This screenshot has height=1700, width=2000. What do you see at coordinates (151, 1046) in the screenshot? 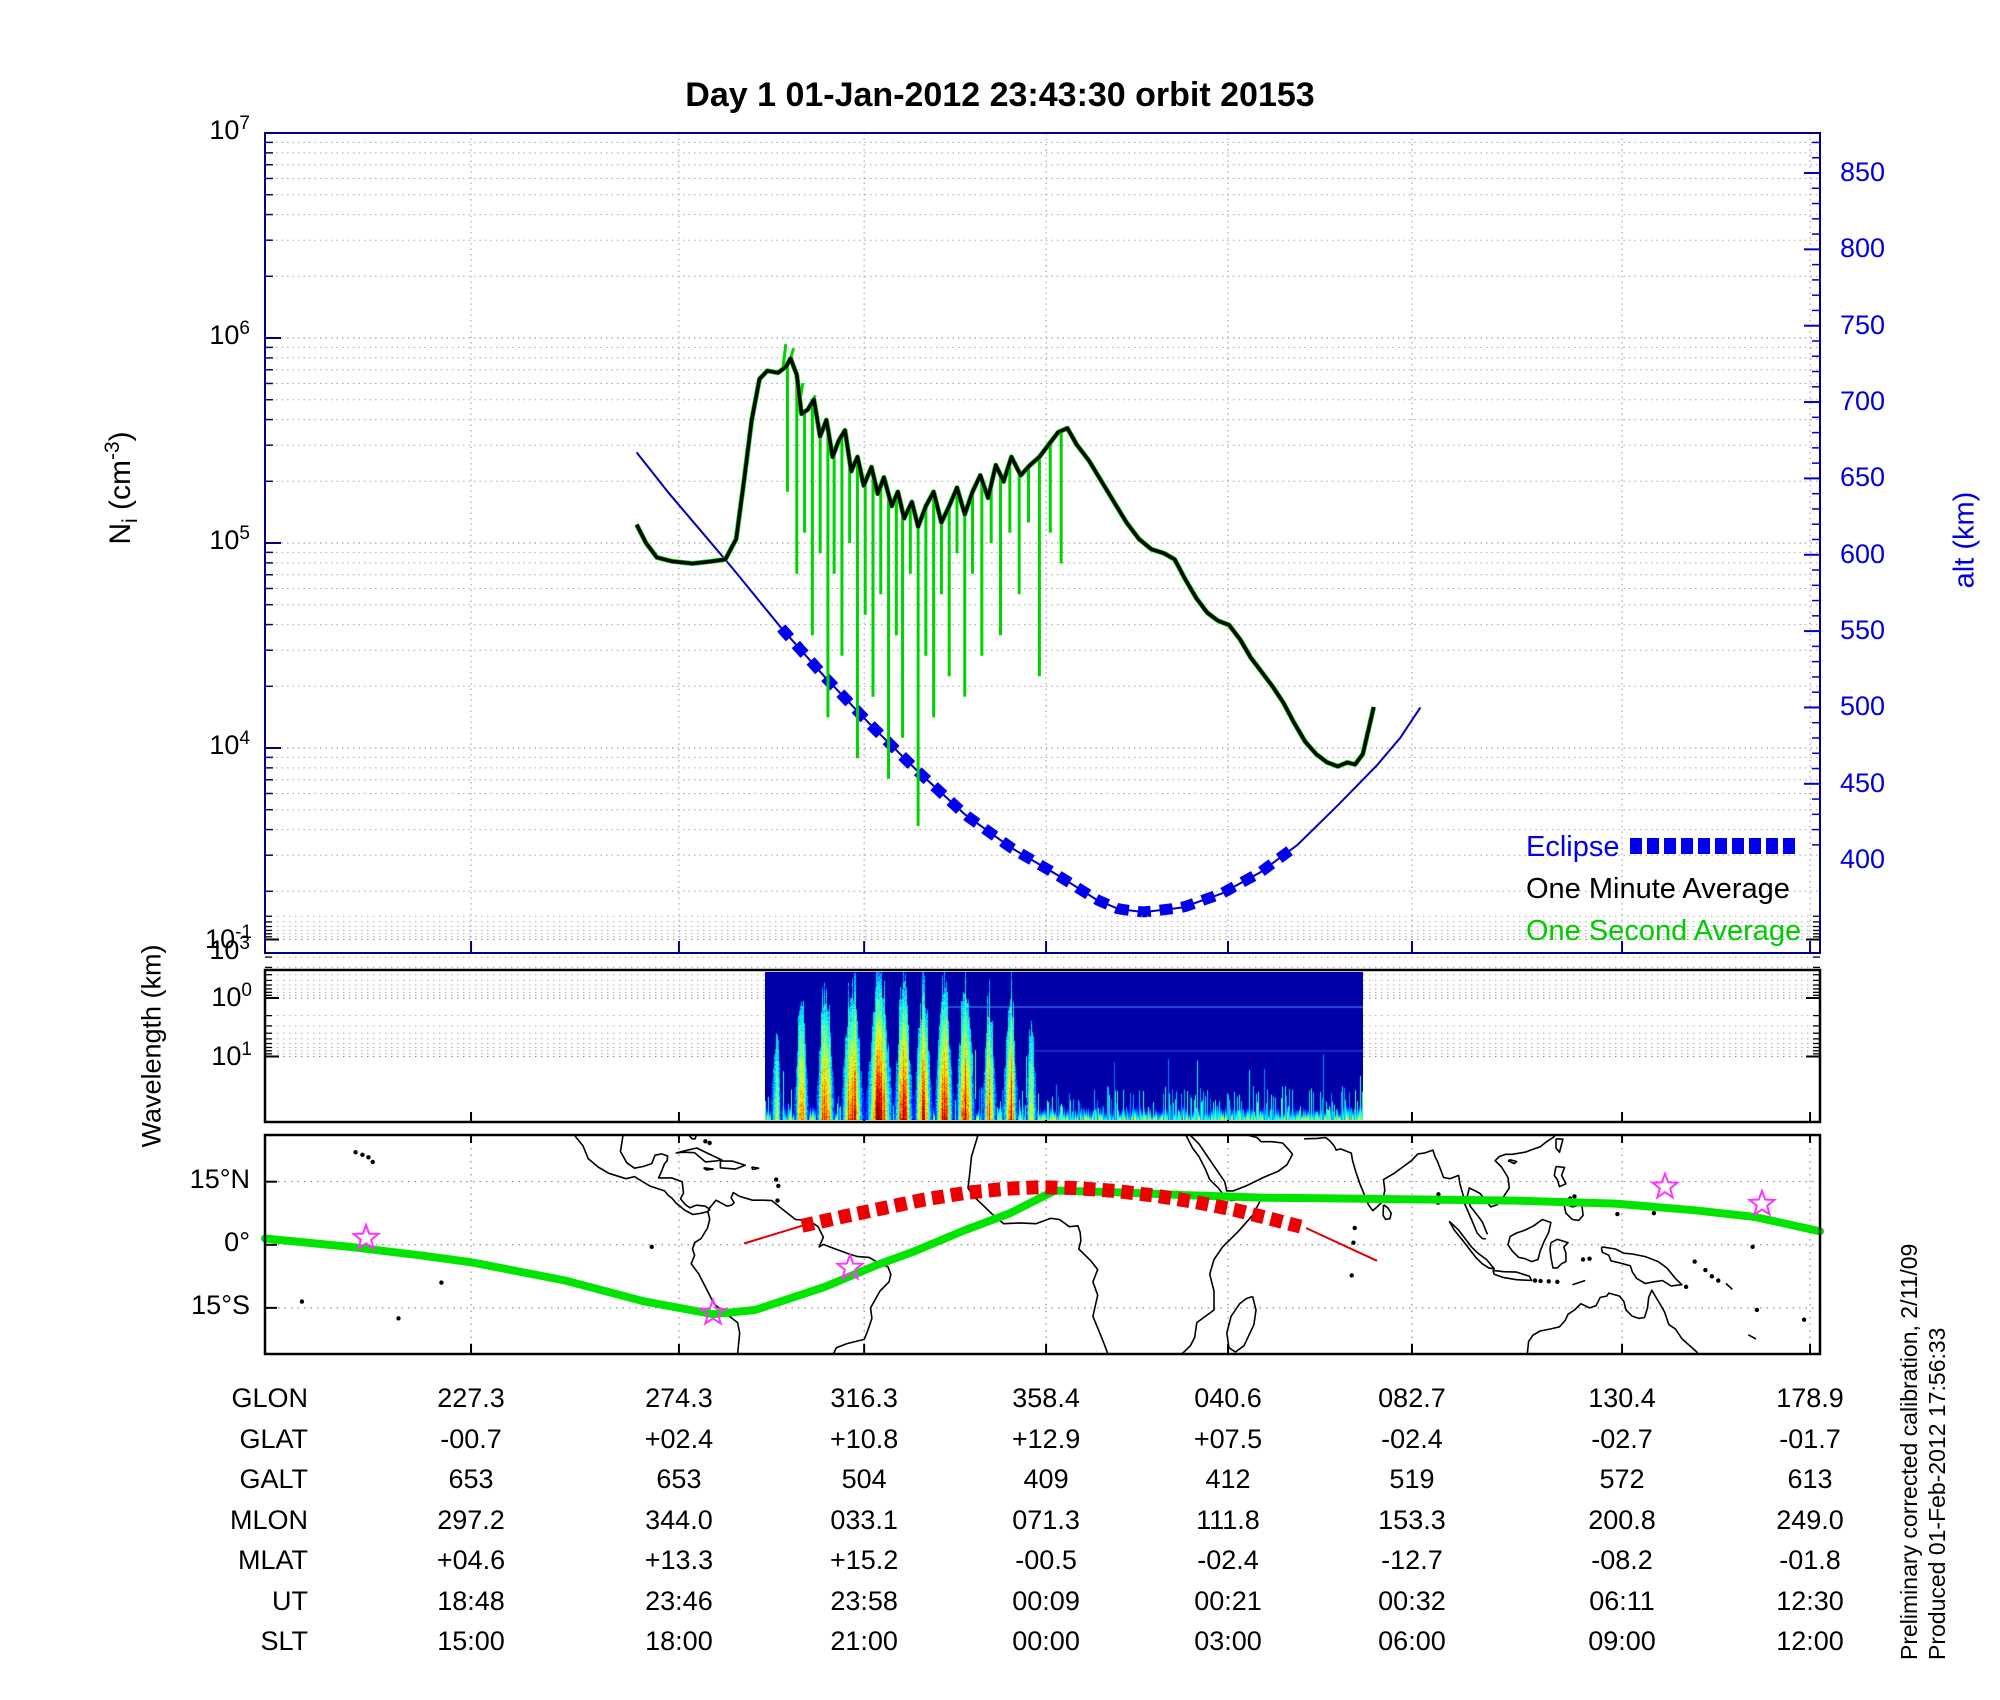
I see `y-axis-label-wavelength: Wavelength (km)` at bounding box center [151, 1046].